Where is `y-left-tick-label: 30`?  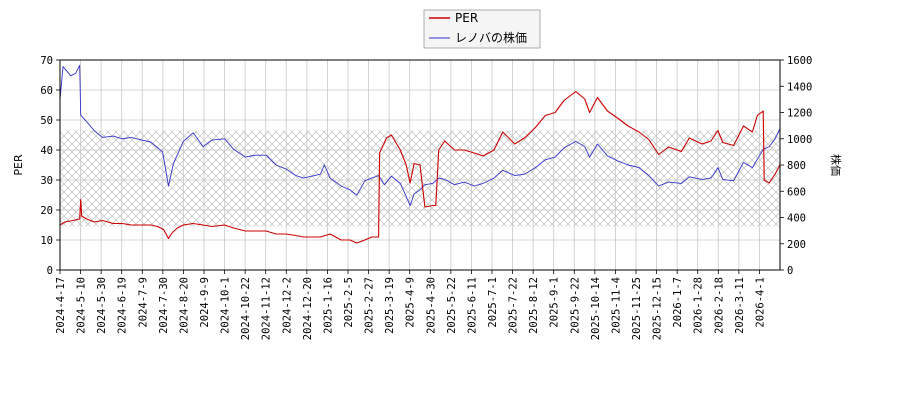
y-left-tick-label: 30 is located at coordinates (46, 181).